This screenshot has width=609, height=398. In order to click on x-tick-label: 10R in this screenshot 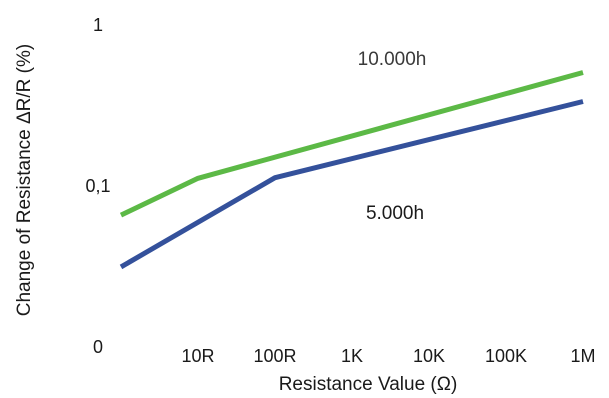, I will do `click(197, 356)`.